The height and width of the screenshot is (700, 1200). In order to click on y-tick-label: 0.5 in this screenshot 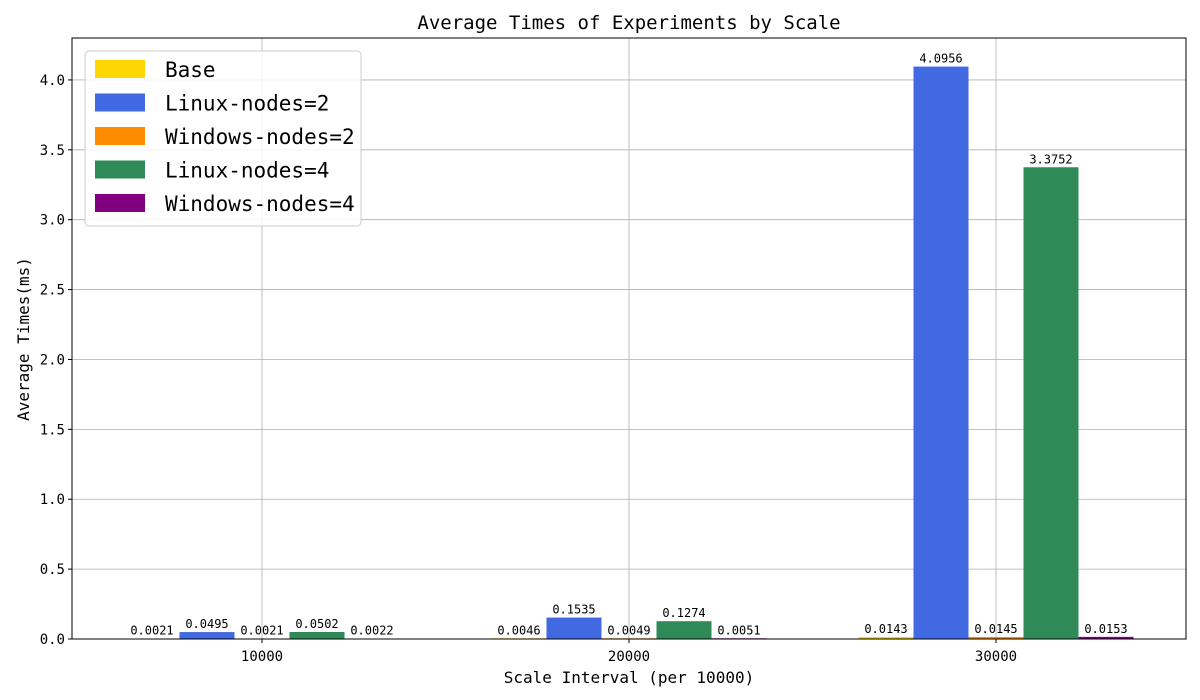, I will do `click(52, 570)`.